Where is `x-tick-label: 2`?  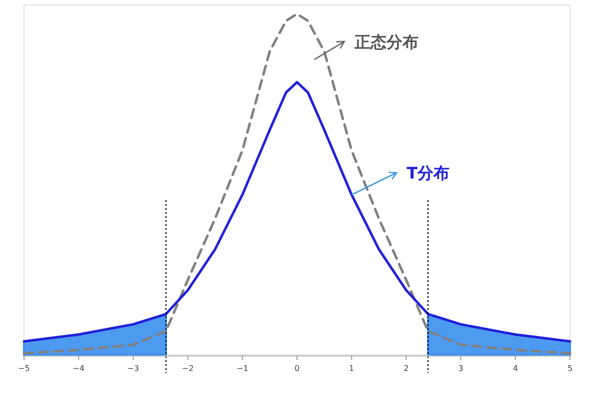 x-tick-label: 2 is located at coordinates (406, 368).